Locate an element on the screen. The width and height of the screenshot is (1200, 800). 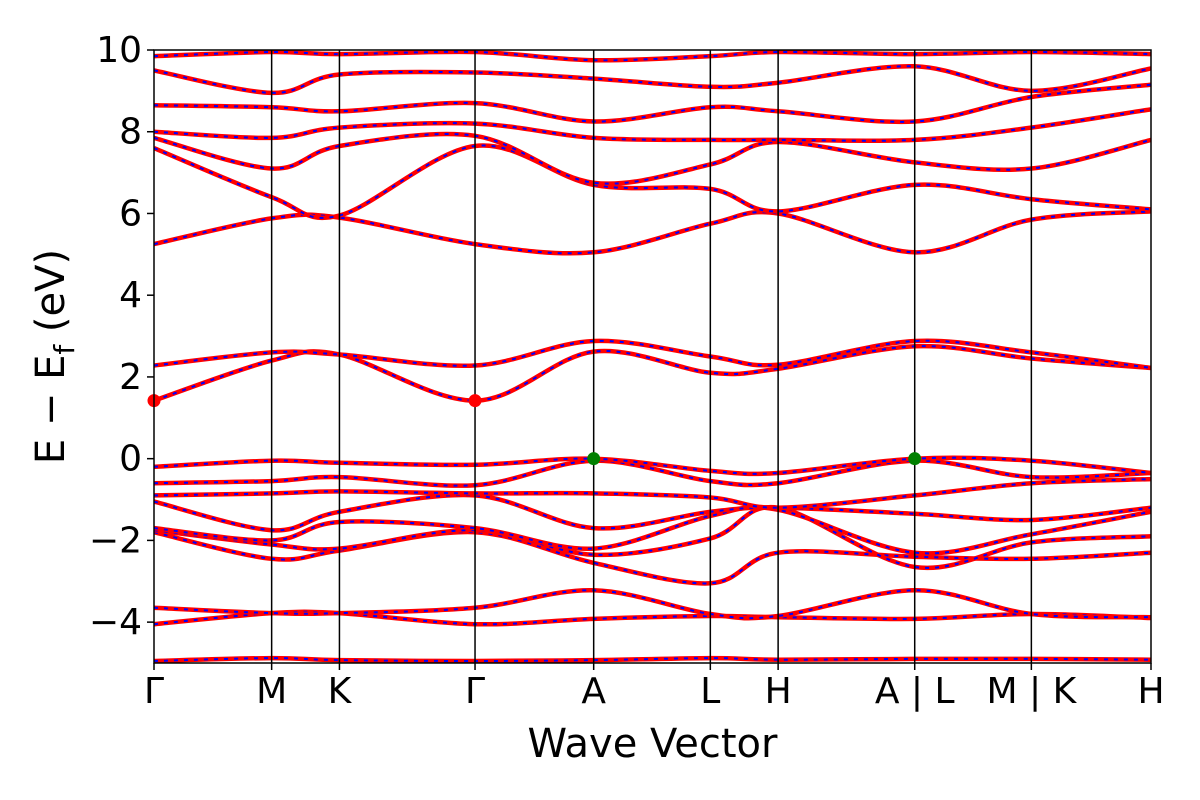
y-tick-label-4: 2 is located at coordinates (130, 377).